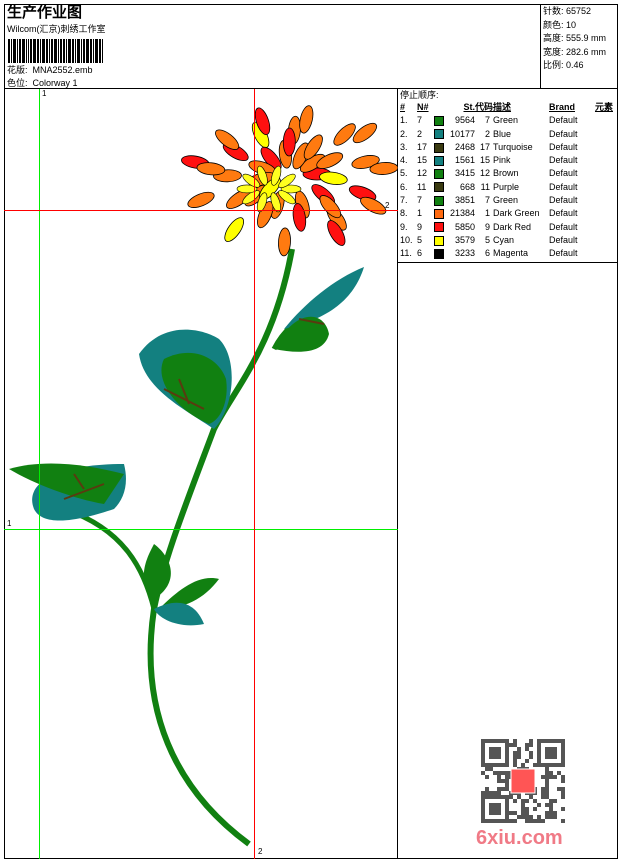 The image size is (620, 860). Describe the element at coordinates (489, 214) in the screenshot. I see `table-row: 8. 1 21384 1 Dark Green Default` at that location.